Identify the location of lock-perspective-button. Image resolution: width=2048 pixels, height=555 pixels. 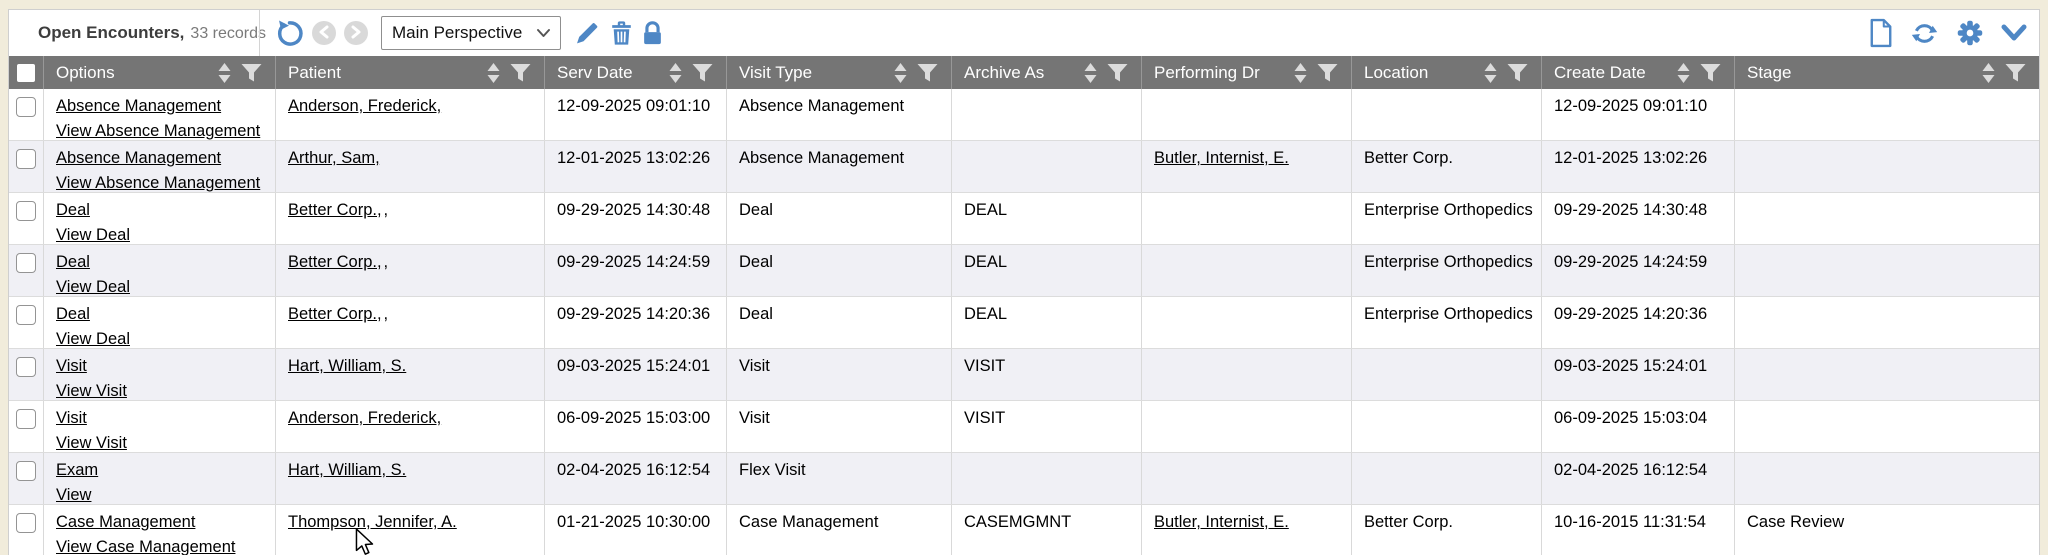
(652, 33).